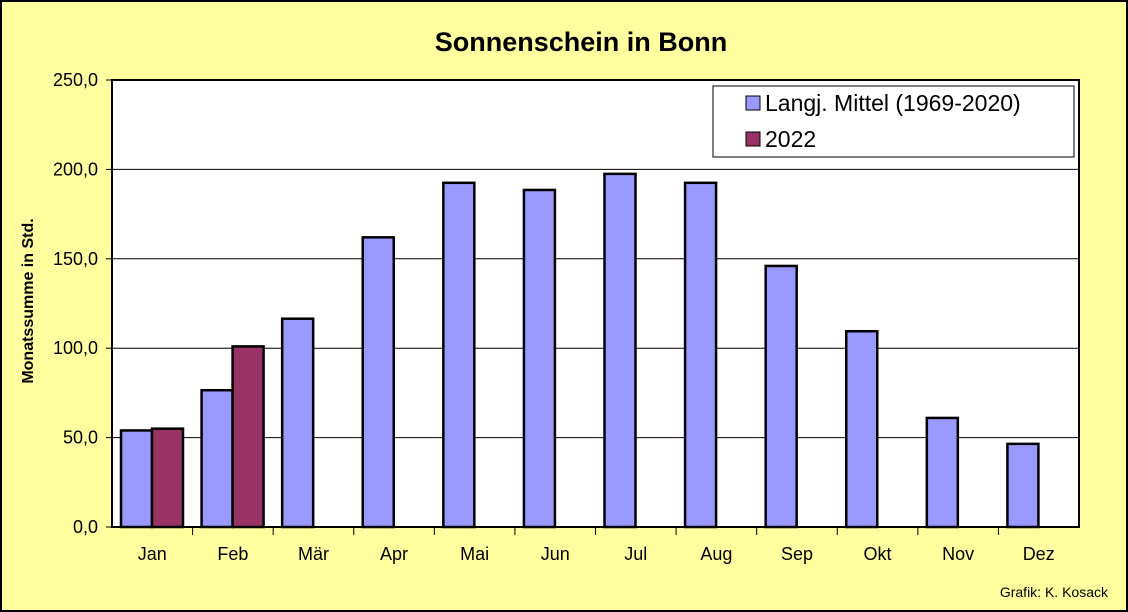  Describe the element at coordinates (790, 139) in the screenshot. I see `legend-label-2022: 2022` at that location.